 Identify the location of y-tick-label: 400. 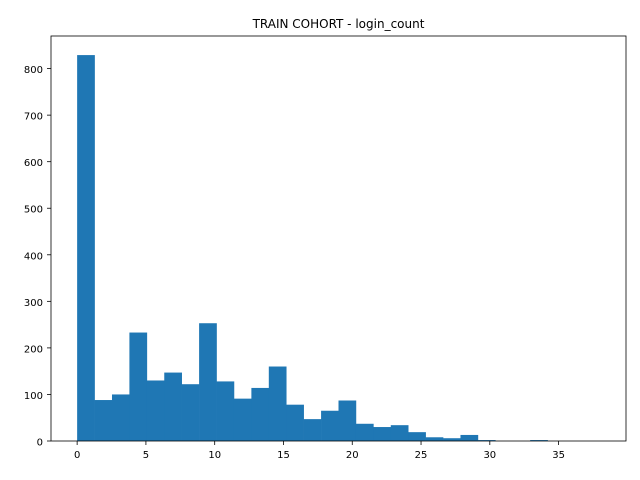
(33, 256).